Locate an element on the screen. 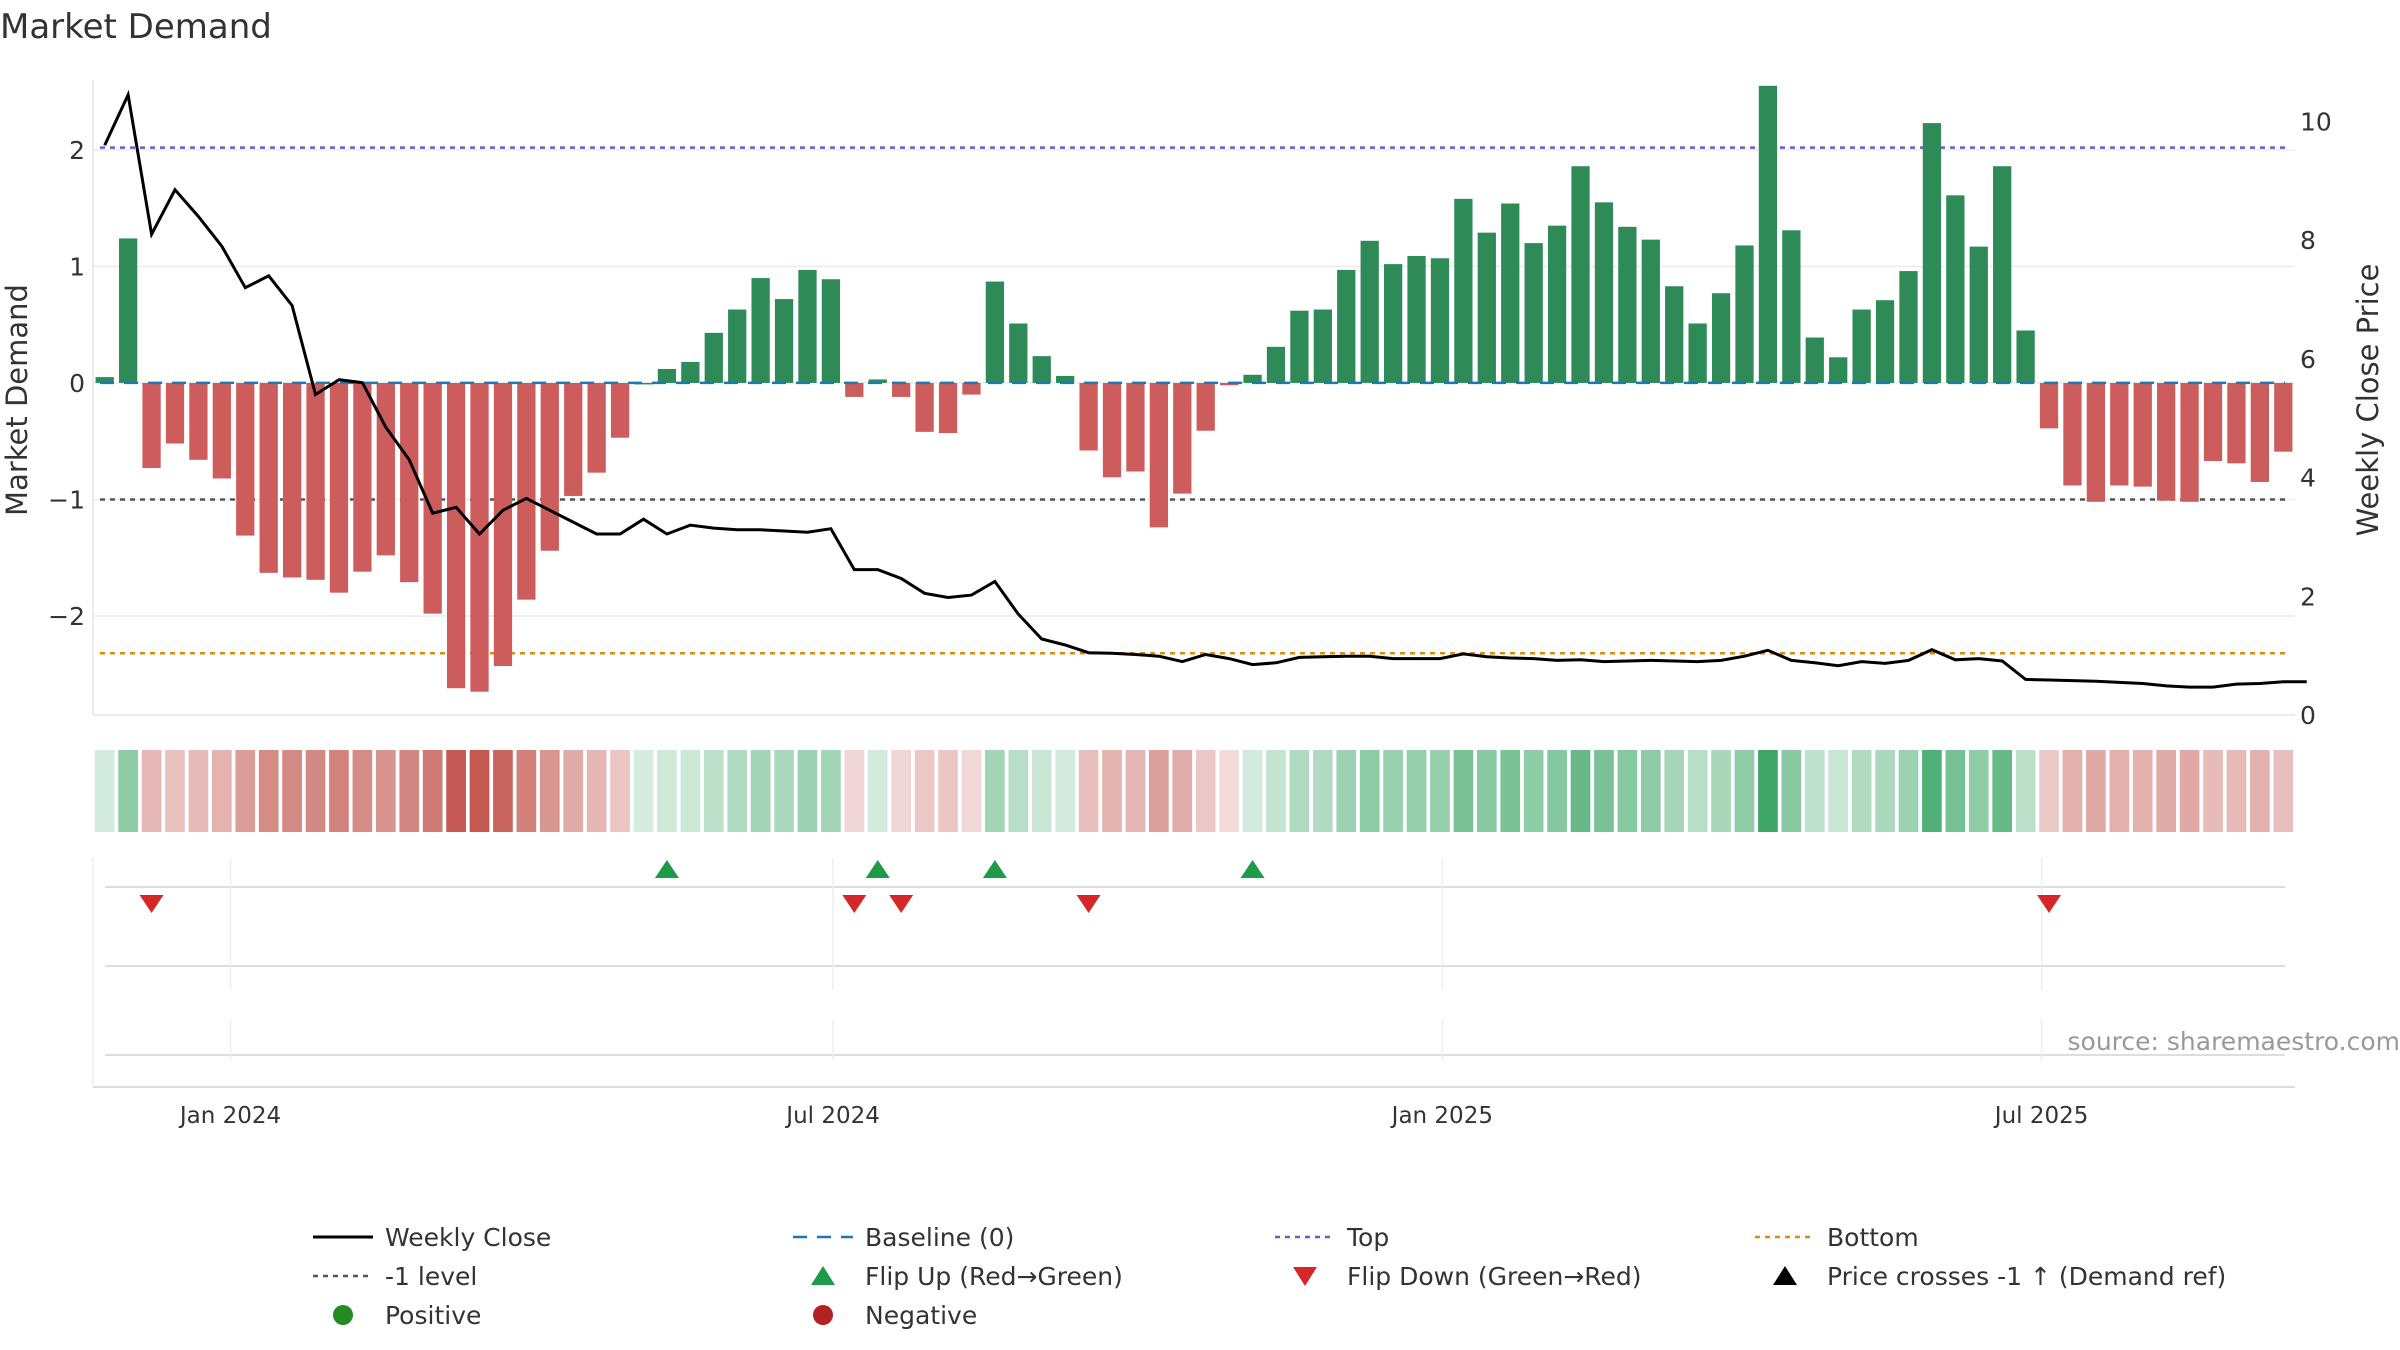 The image size is (2400, 1350). y-axis-left-label: Market Demand is located at coordinates (17, 400).